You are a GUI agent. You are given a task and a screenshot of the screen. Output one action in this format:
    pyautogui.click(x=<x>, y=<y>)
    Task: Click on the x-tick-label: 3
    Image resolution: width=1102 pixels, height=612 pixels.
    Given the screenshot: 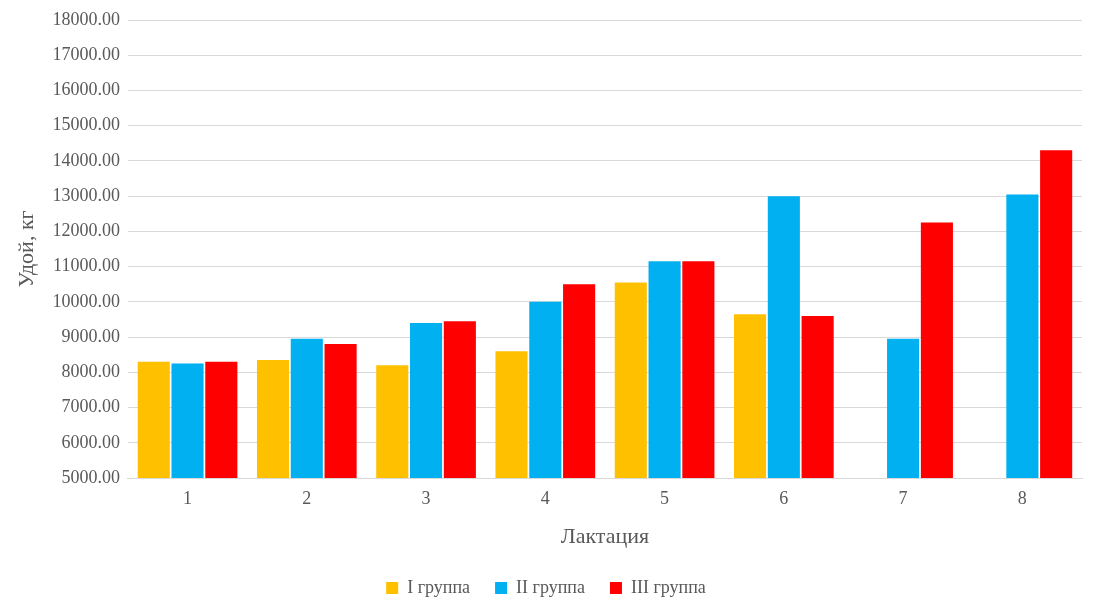 What is the action you would take?
    pyautogui.click(x=426, y=497)
    